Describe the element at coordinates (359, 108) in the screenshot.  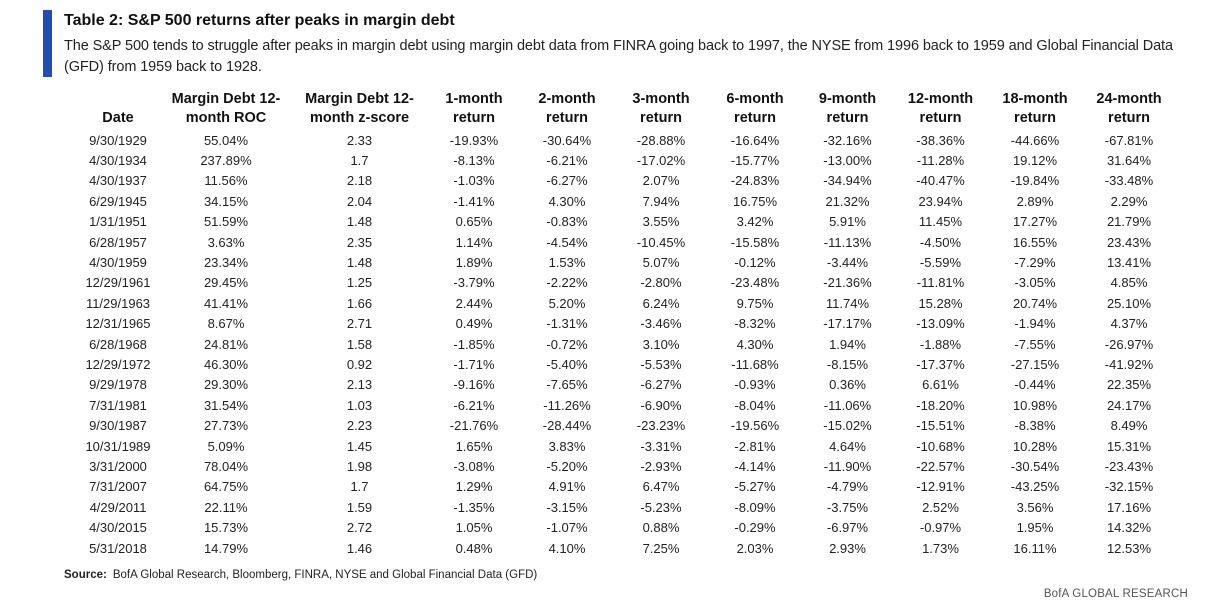
I see `column-header-zscore: Margin Debt 12-month z-score` at that location.